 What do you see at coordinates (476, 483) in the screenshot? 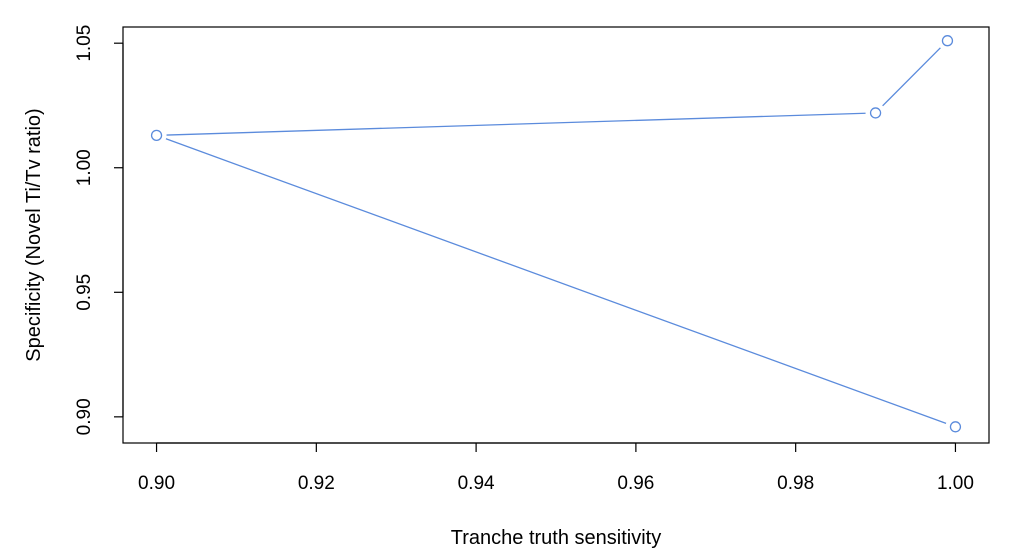
I see `x-tick-label: 0.94` at bounding box center [476, 483].